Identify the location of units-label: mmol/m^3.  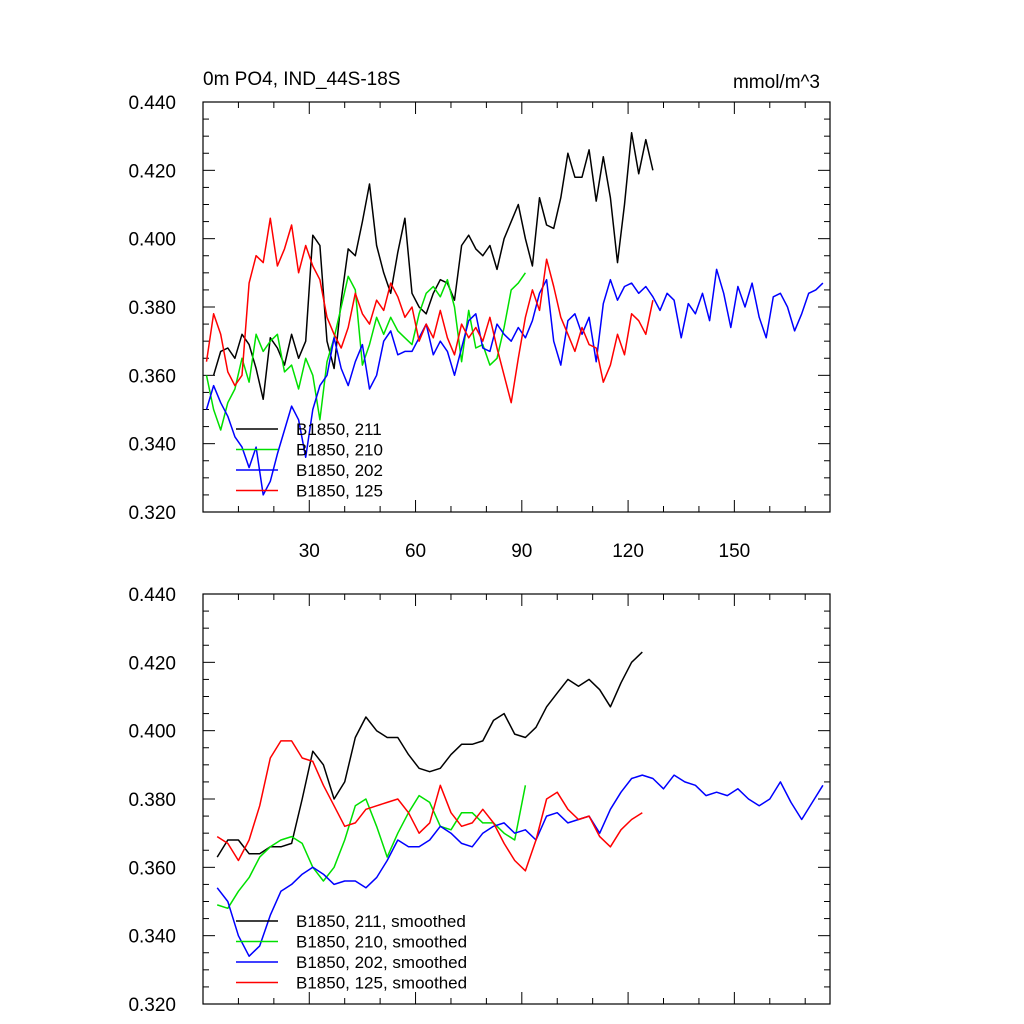
(776, 82).